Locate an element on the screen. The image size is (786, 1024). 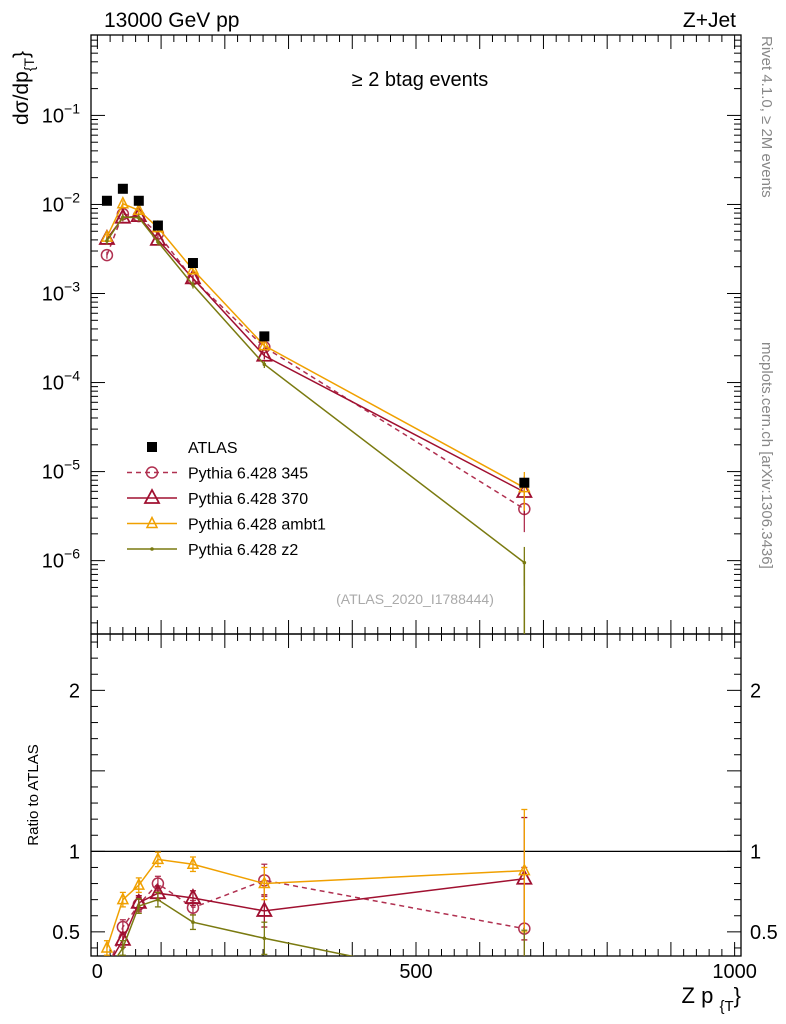
rivet-label: Rivet 4.1.0, ≥ 2M events is located at coordinates (766, 117).